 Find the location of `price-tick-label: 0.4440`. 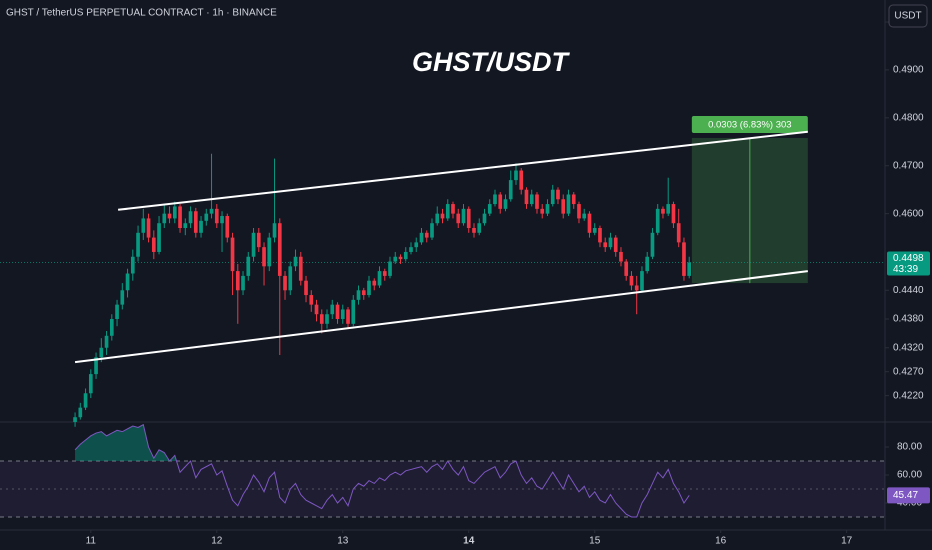

price-tick-label: 0.4440 is located at coordinates (908, 290).